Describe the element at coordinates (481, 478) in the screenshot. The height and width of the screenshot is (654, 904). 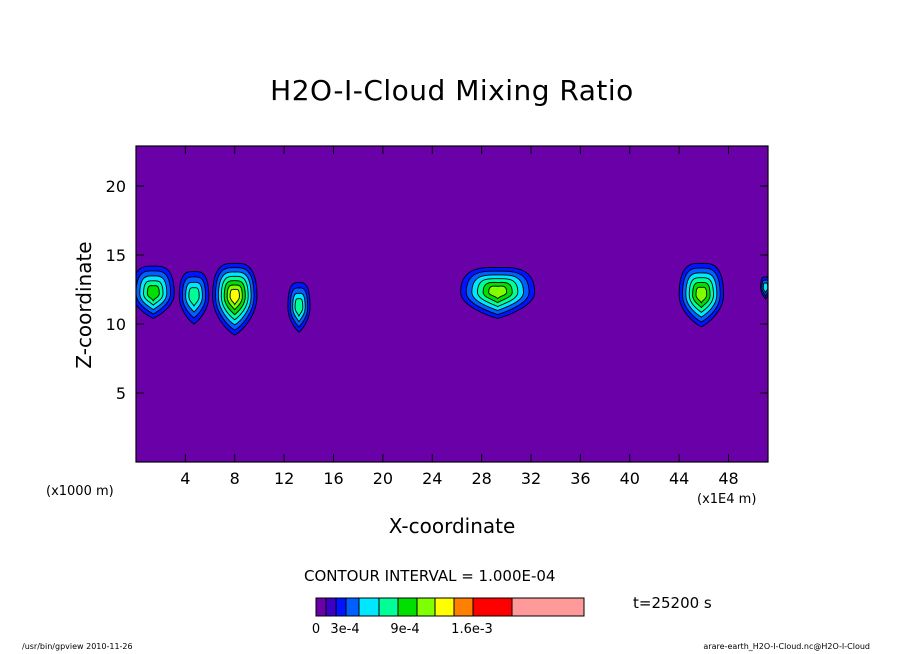
I see `x-tick-label-7: 28` at that location.